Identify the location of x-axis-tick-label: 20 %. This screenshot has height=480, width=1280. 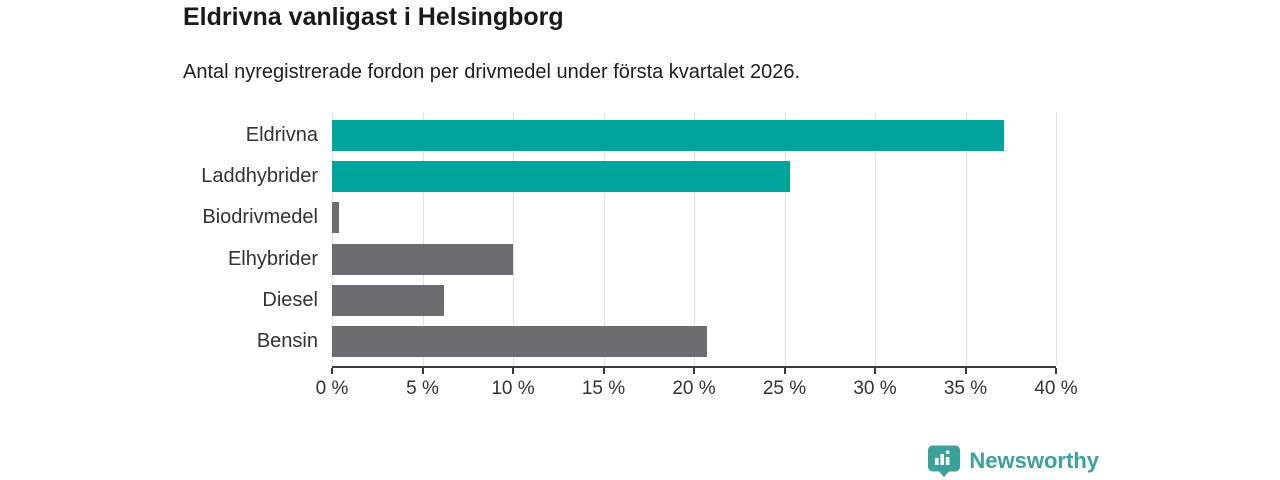
(694, 388).